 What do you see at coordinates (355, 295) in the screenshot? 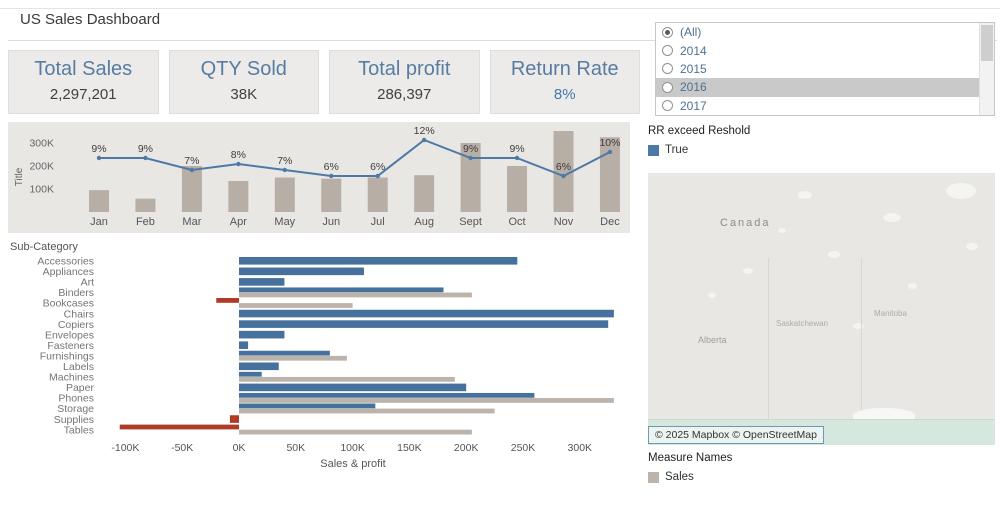
I see `bar-sales-binders` at bounding box center [355, 295].